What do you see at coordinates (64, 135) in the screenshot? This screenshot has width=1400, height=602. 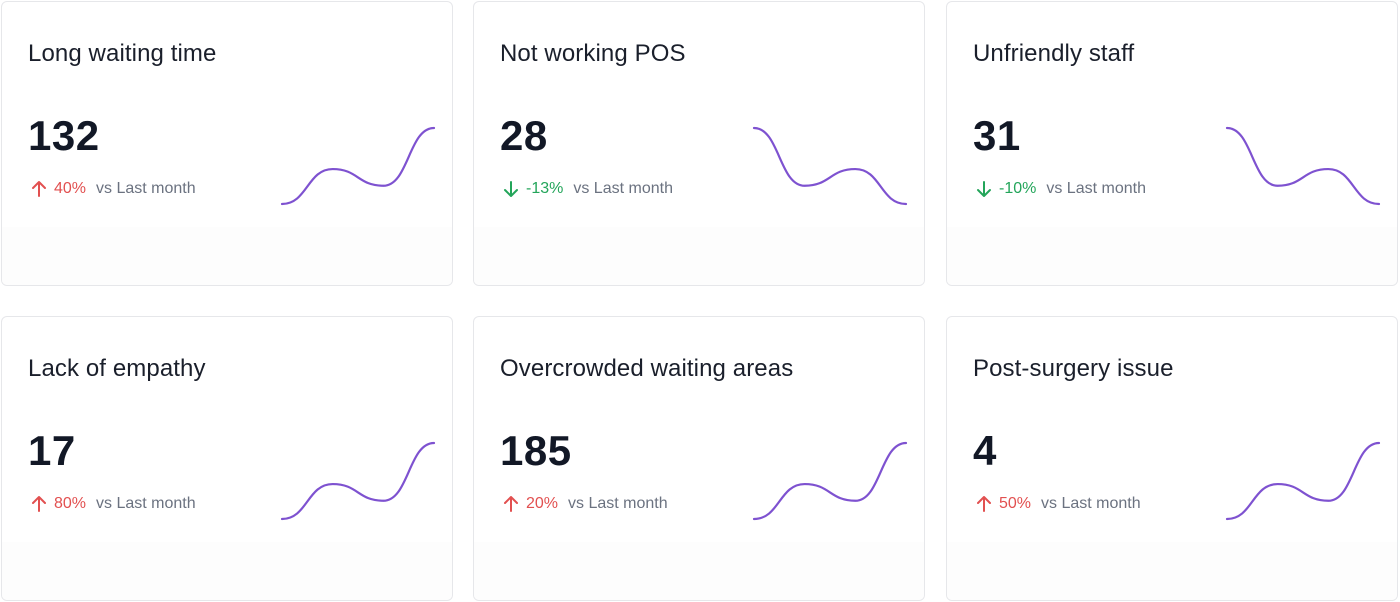 I see `metric-value: 132` at bounding box center [64, 135].